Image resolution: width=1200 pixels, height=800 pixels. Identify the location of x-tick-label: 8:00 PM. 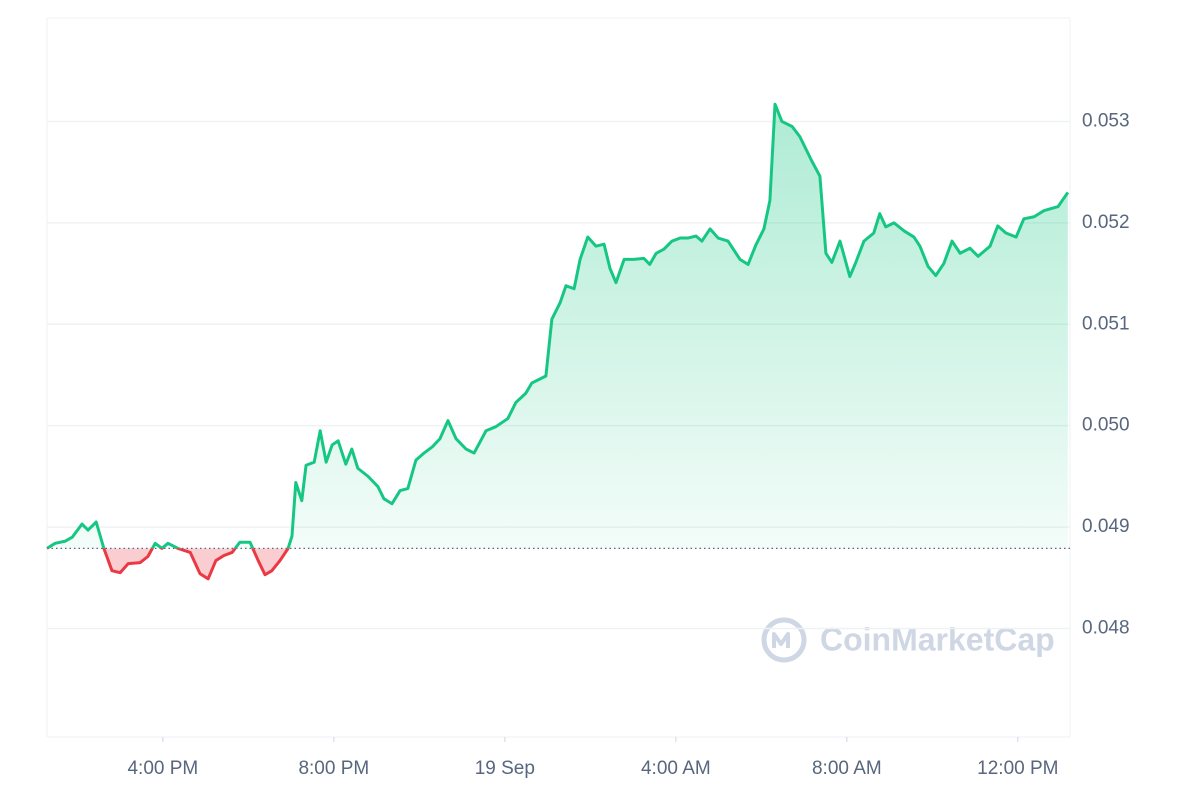
(333, 768).